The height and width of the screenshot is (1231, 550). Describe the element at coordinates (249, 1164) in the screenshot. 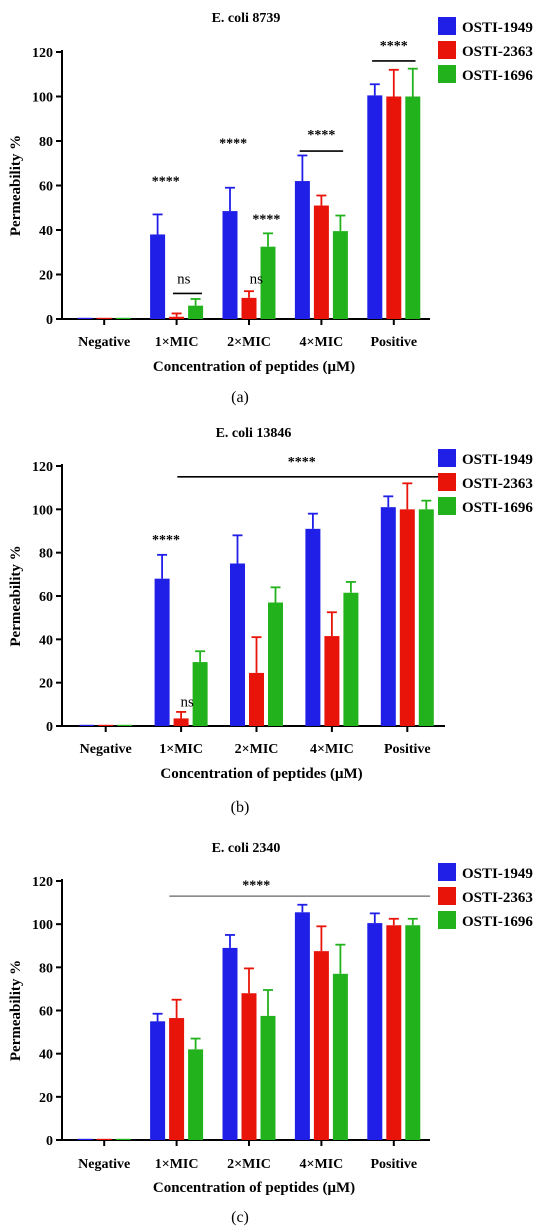

I see `x-tick-label: 2×MIC` at that location.